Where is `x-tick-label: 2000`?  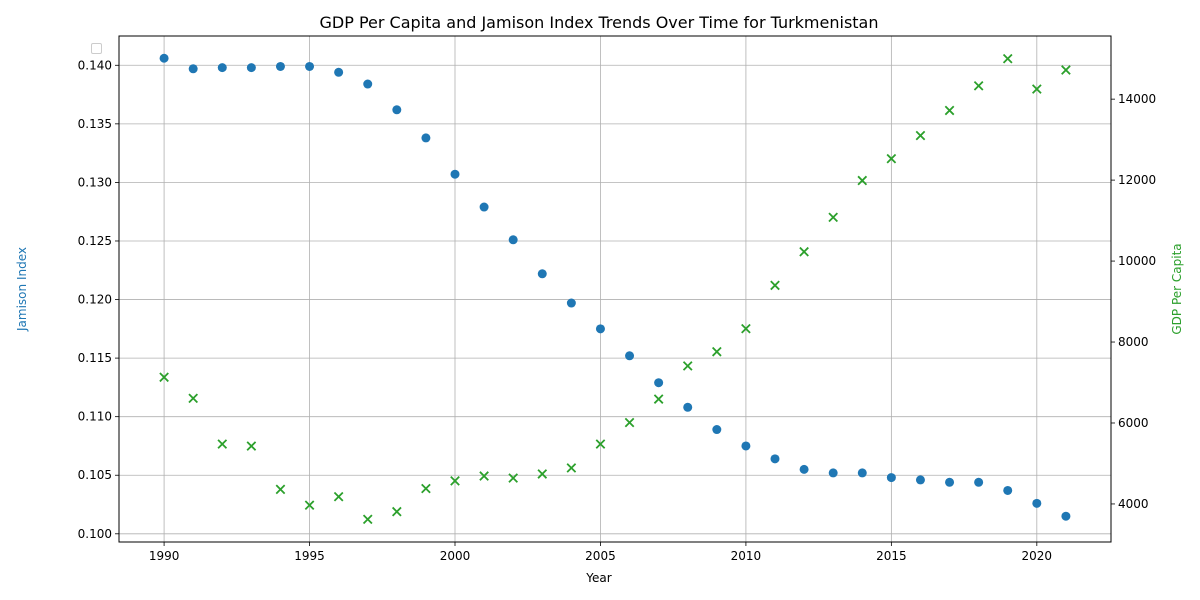 x-tick-label: 2000 is located at coordinates (455, 556).